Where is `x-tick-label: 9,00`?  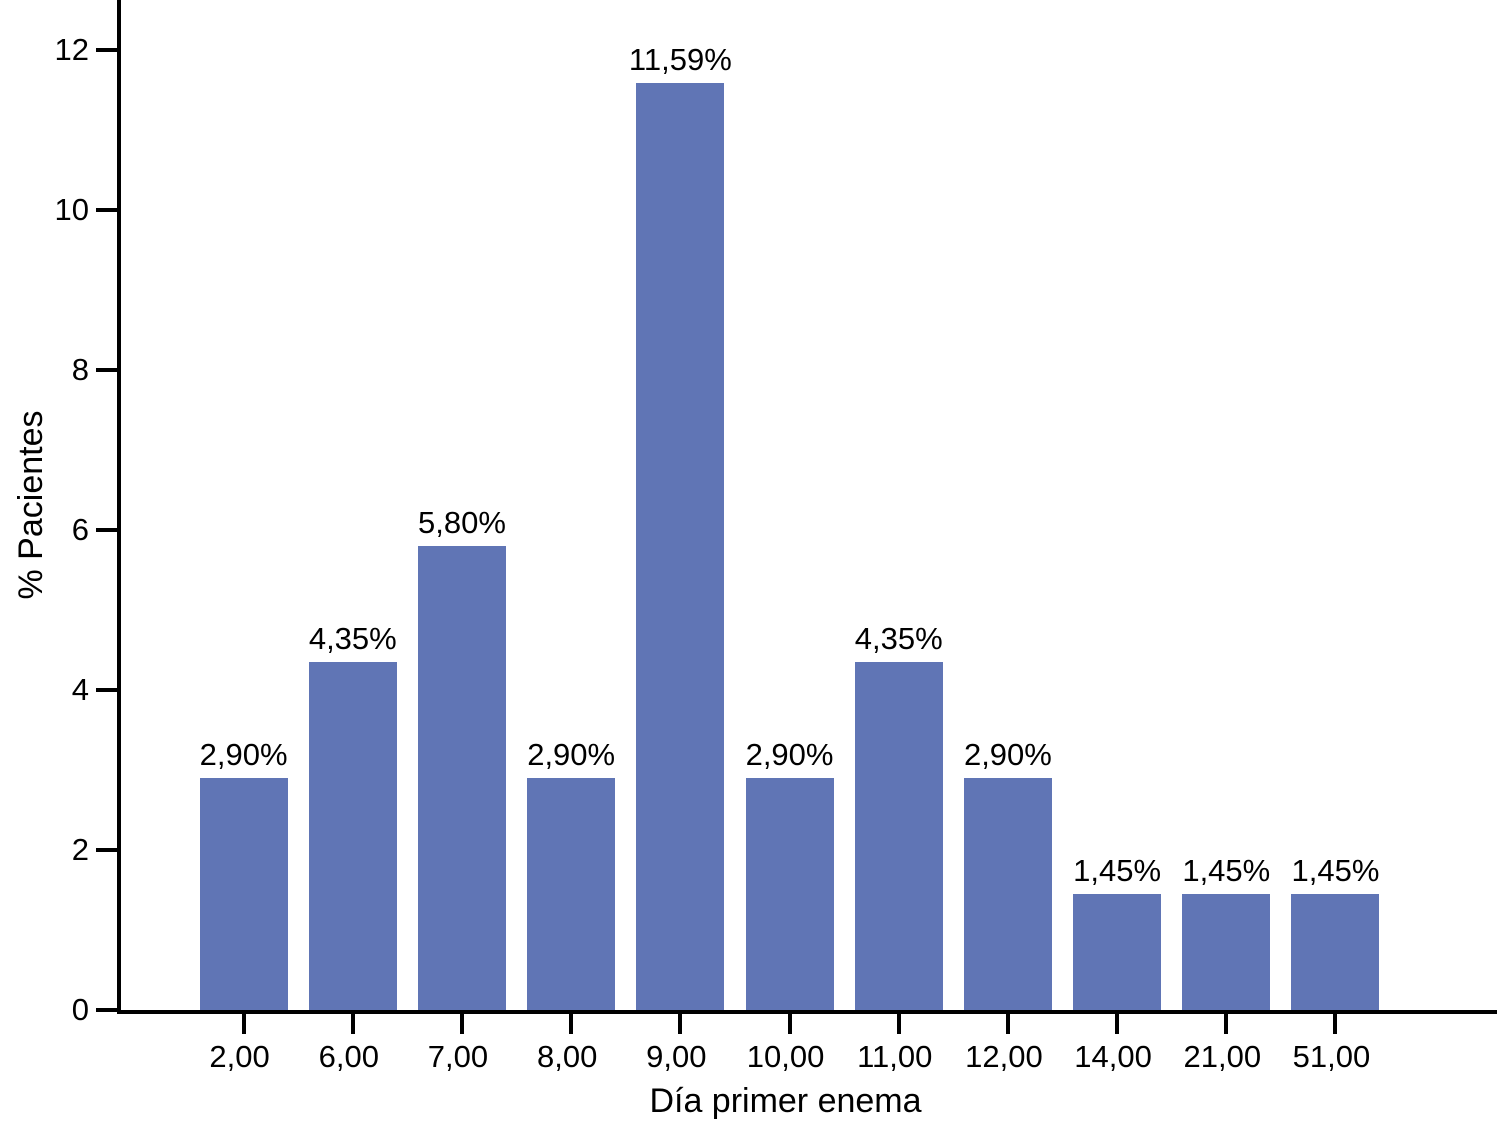
x-tick-label: 9,00 is located at coordinates (676, 1056).